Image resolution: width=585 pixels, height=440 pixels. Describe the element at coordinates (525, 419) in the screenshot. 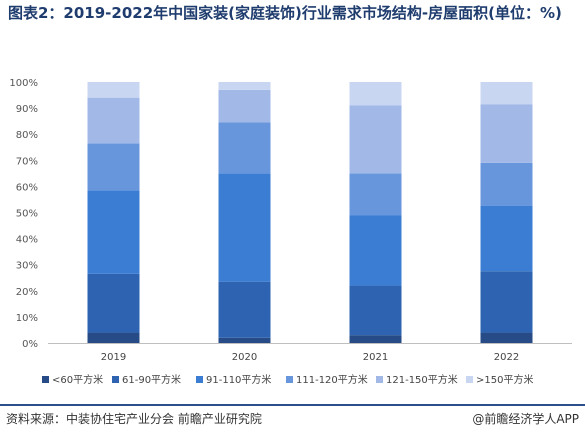

I see `credit-note: @前瞻经济学人APP` at that location.